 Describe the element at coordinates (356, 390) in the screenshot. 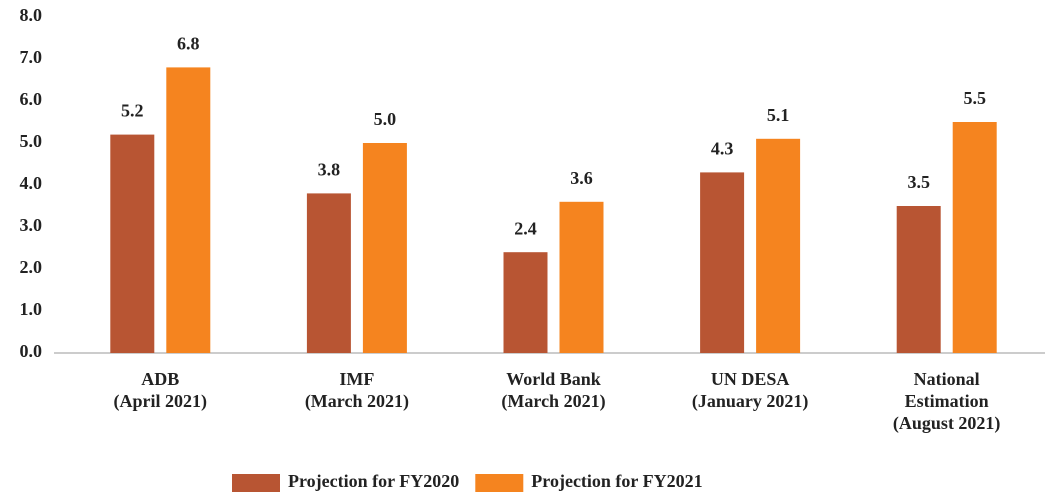

I see `x-tick-label: IMF (March 2021)` at that location.